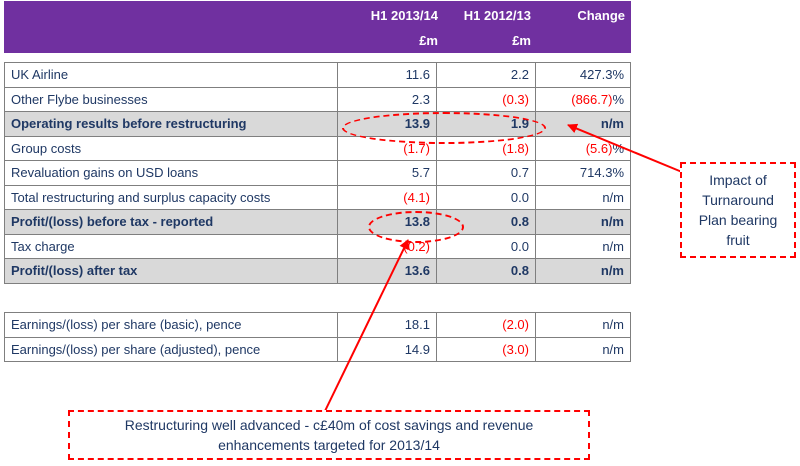  I want to click on col-change-header: Change, so click(601, 15).